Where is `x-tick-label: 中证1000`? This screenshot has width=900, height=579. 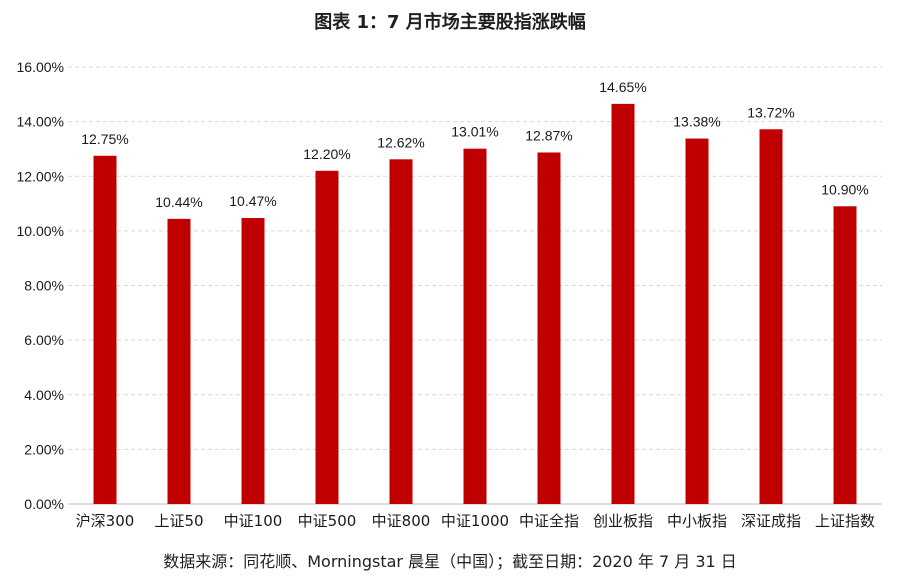
x-tick-label: 中证1000 is located at coordinates (475, 521).